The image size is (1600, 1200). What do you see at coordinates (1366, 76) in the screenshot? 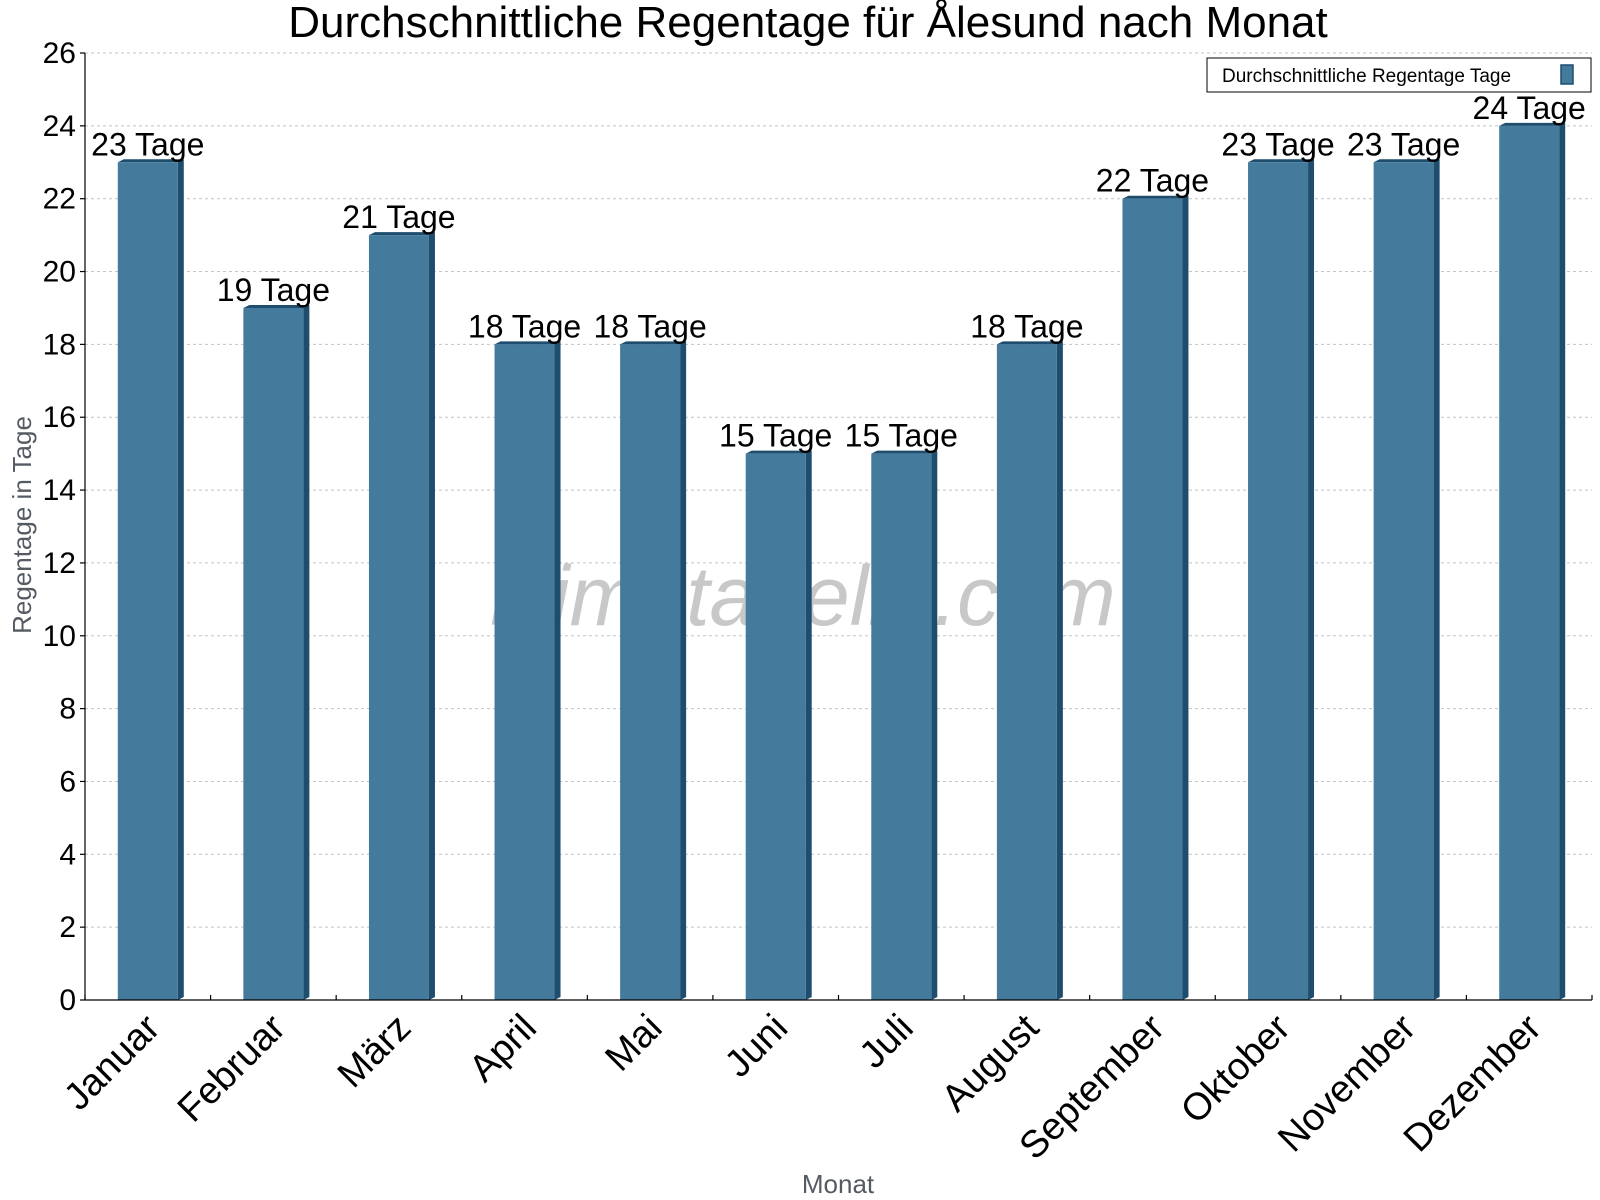
I see `legend-label: Durchschnittliche Regentage Tage` at bounding box center [1366, 76].